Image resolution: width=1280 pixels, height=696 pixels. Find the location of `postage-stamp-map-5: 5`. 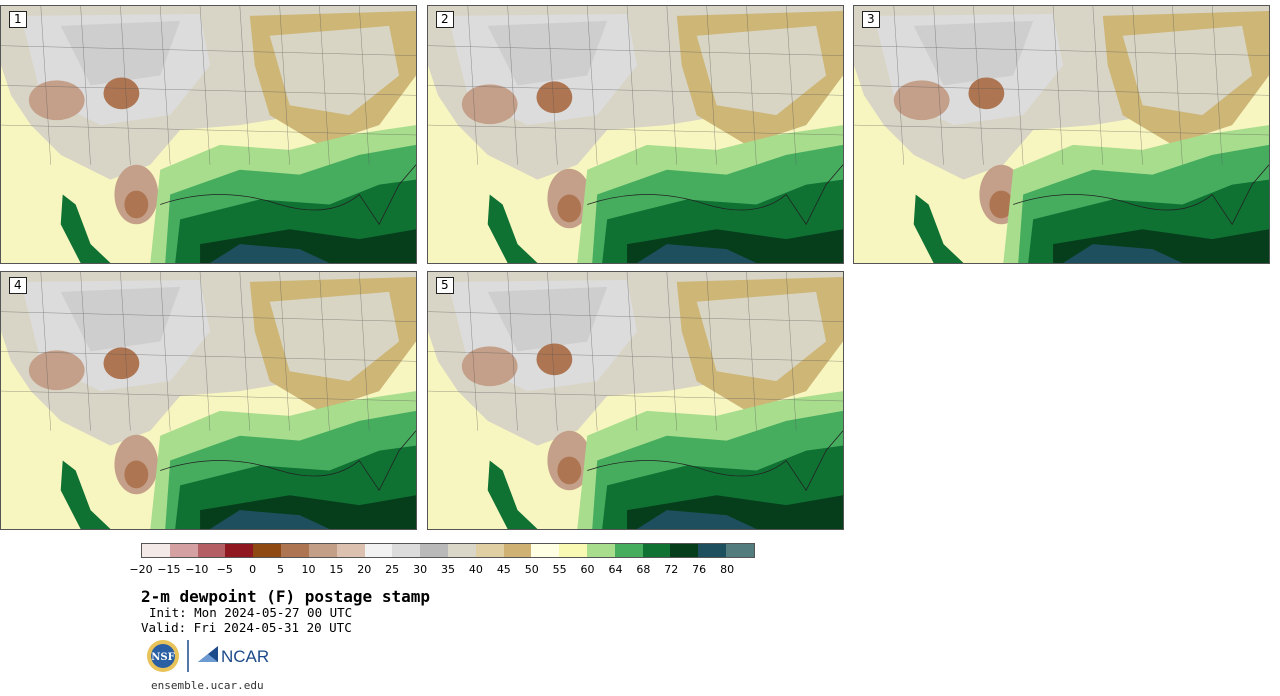

postage-stamp-map-5: 5 is located at coordinates (635, 400).